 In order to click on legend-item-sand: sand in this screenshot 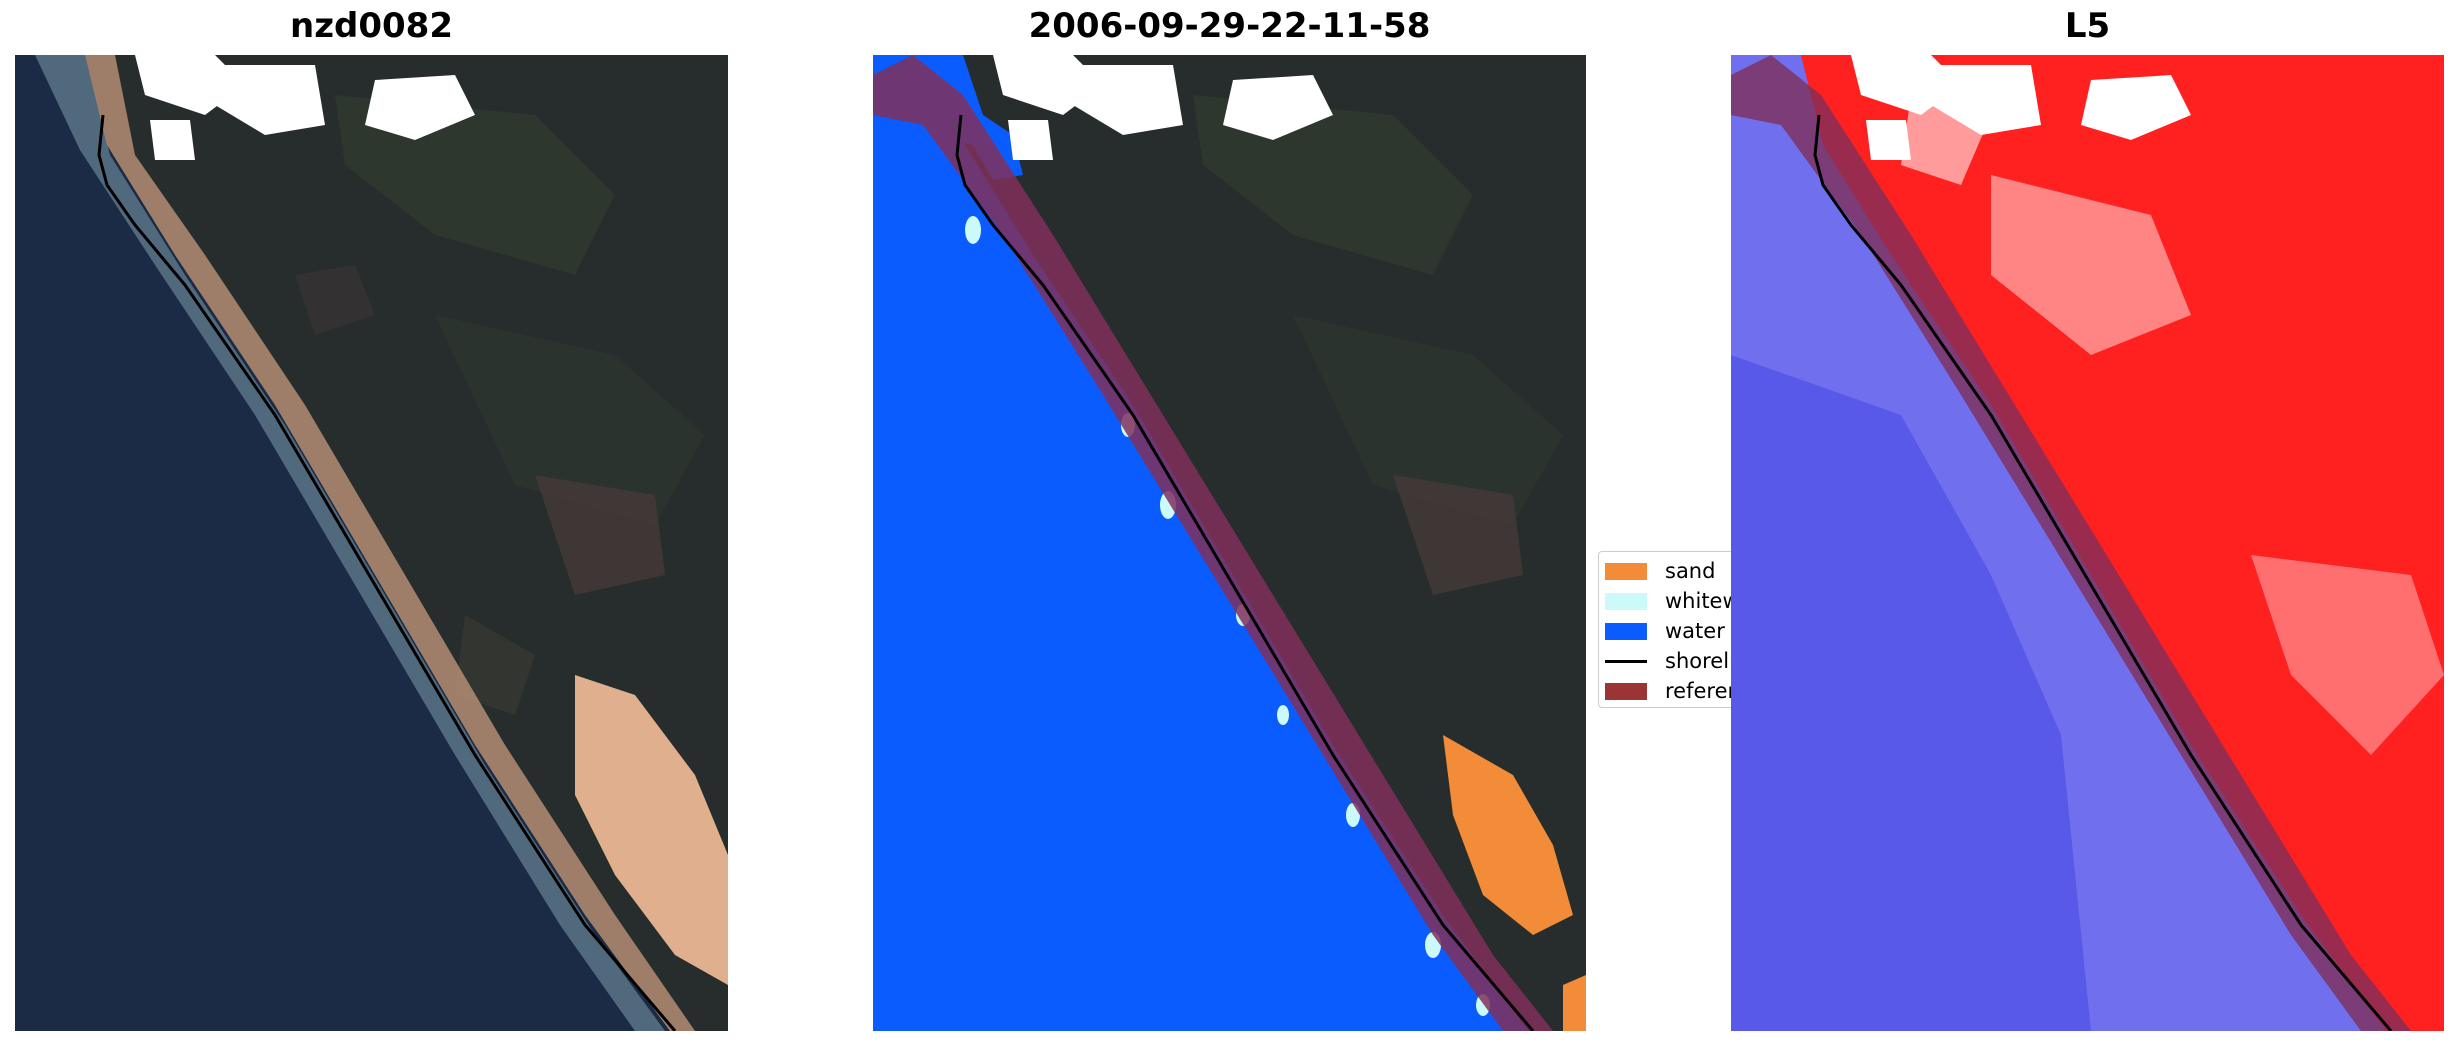, I will do `click(1660, 571)`.